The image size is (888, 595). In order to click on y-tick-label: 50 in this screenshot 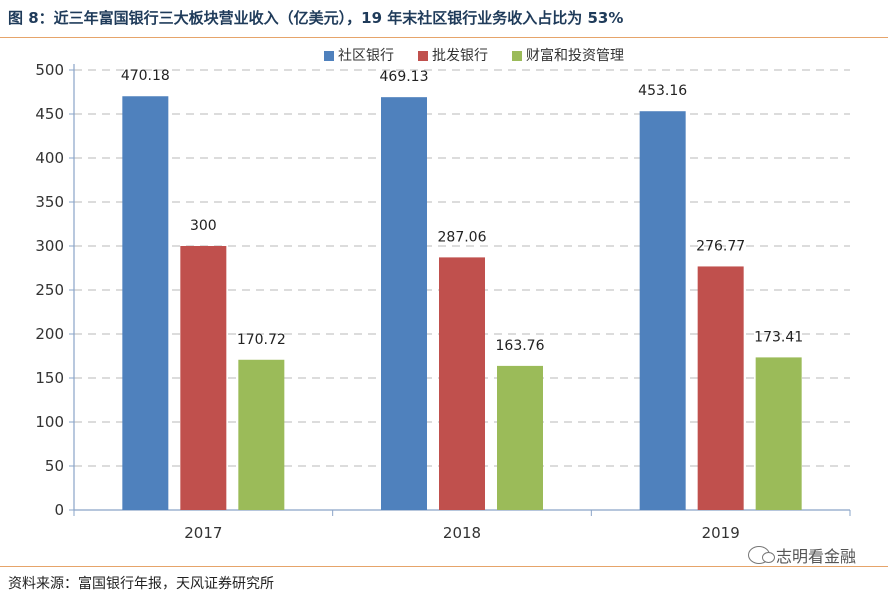, I will do `click(54, 466)`.